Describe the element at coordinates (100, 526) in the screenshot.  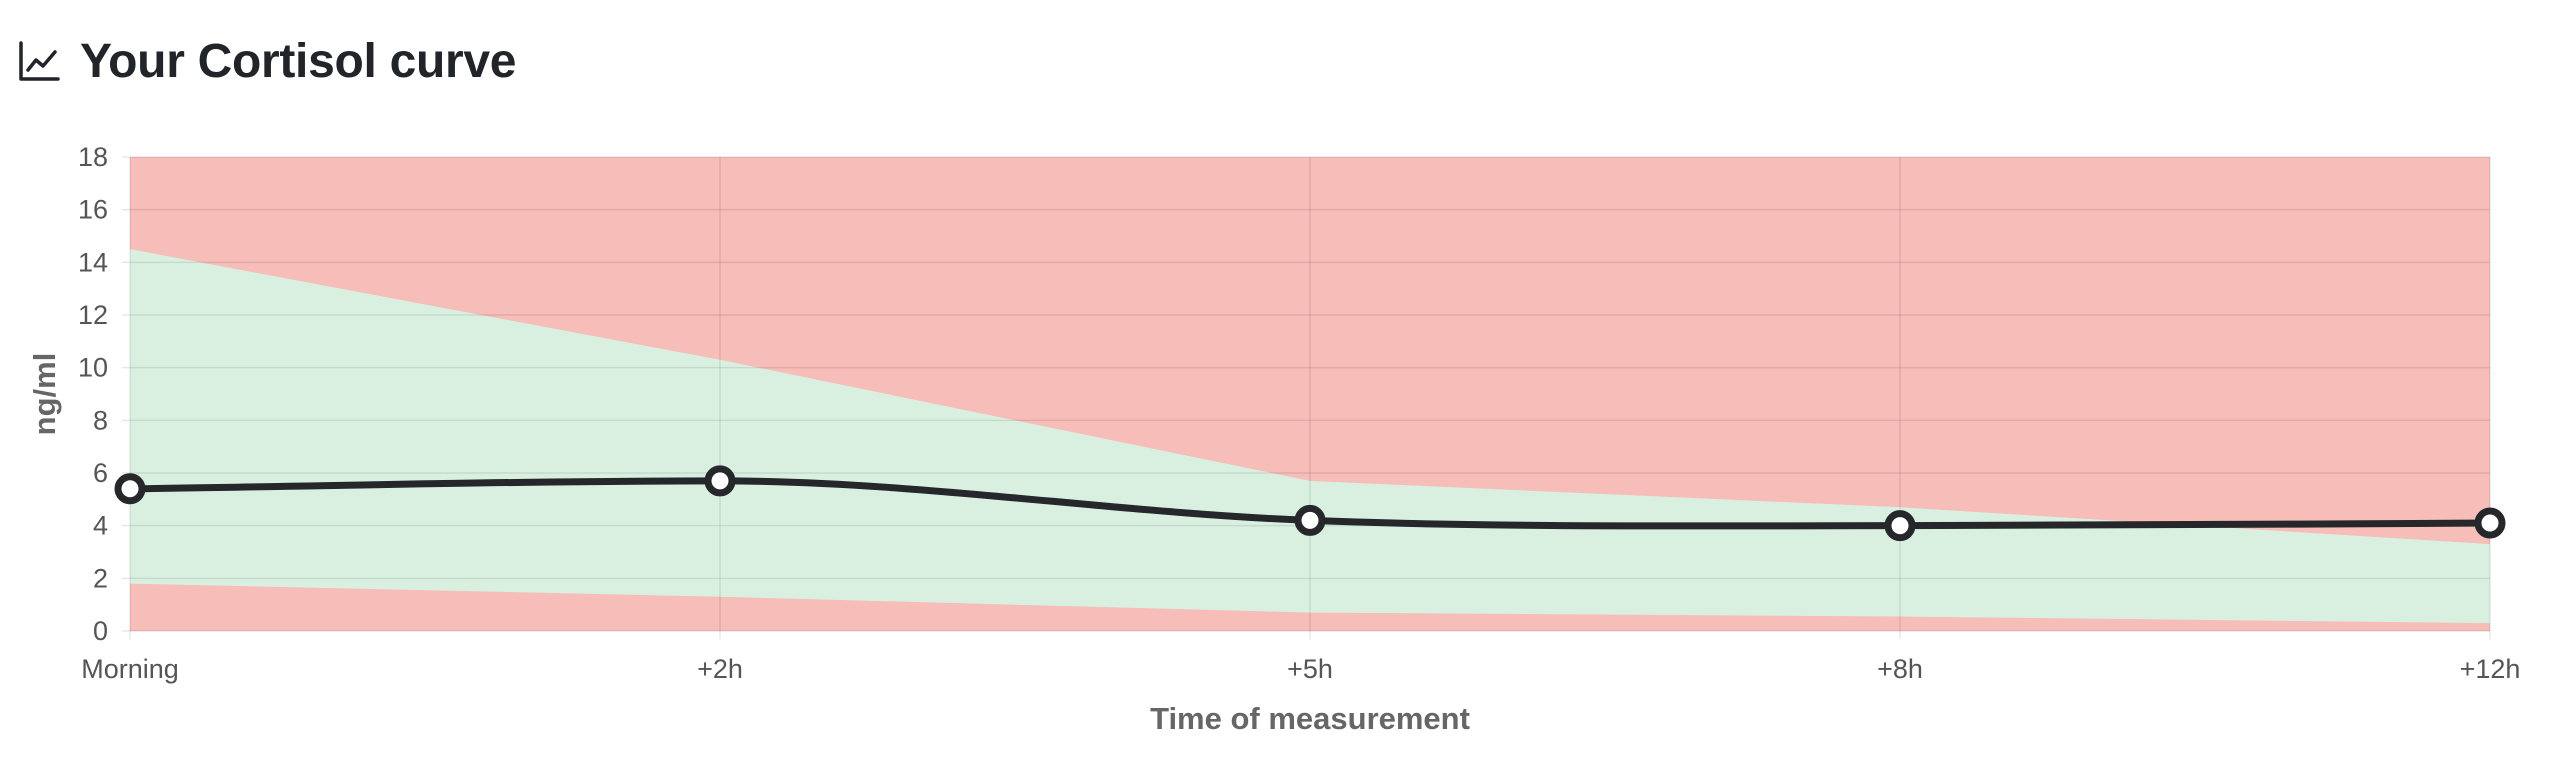
I see `y-tick-label: 4` at that location.